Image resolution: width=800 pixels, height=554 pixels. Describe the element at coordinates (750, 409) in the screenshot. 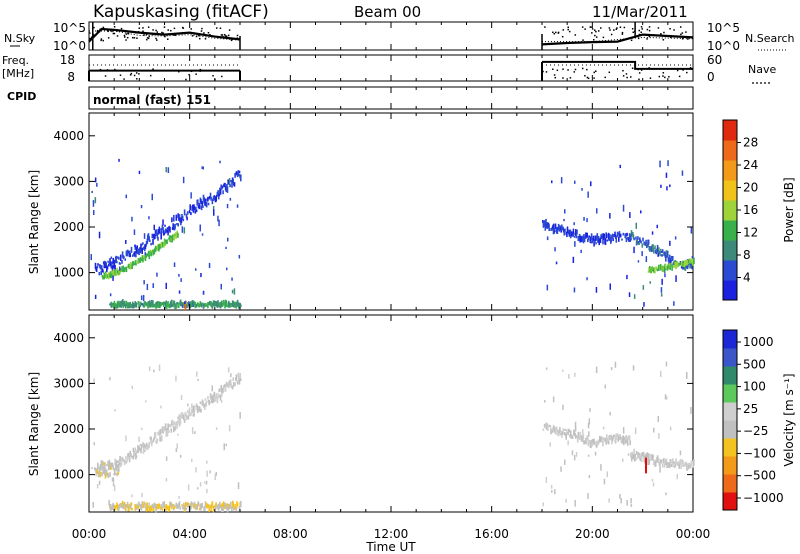

I see `velocity-colorbar-label: 25` at that location.